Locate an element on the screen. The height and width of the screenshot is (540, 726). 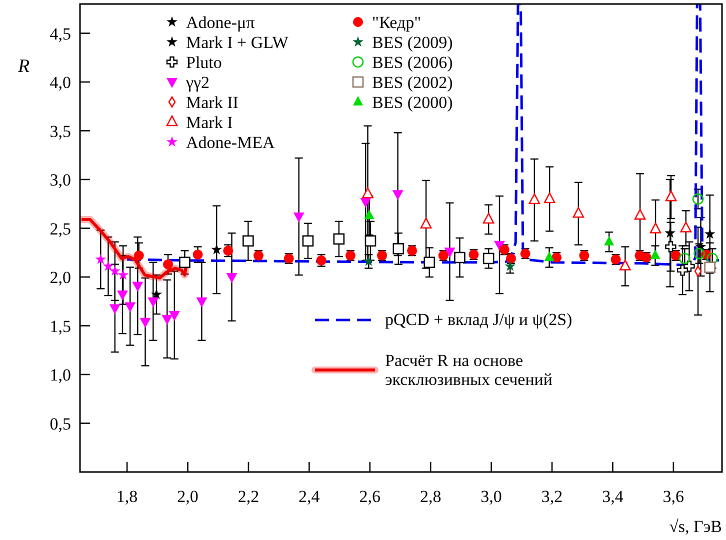
legend-label: Расчёт R на основе эксклюзивных сечений is located at coordinates (468, 370).